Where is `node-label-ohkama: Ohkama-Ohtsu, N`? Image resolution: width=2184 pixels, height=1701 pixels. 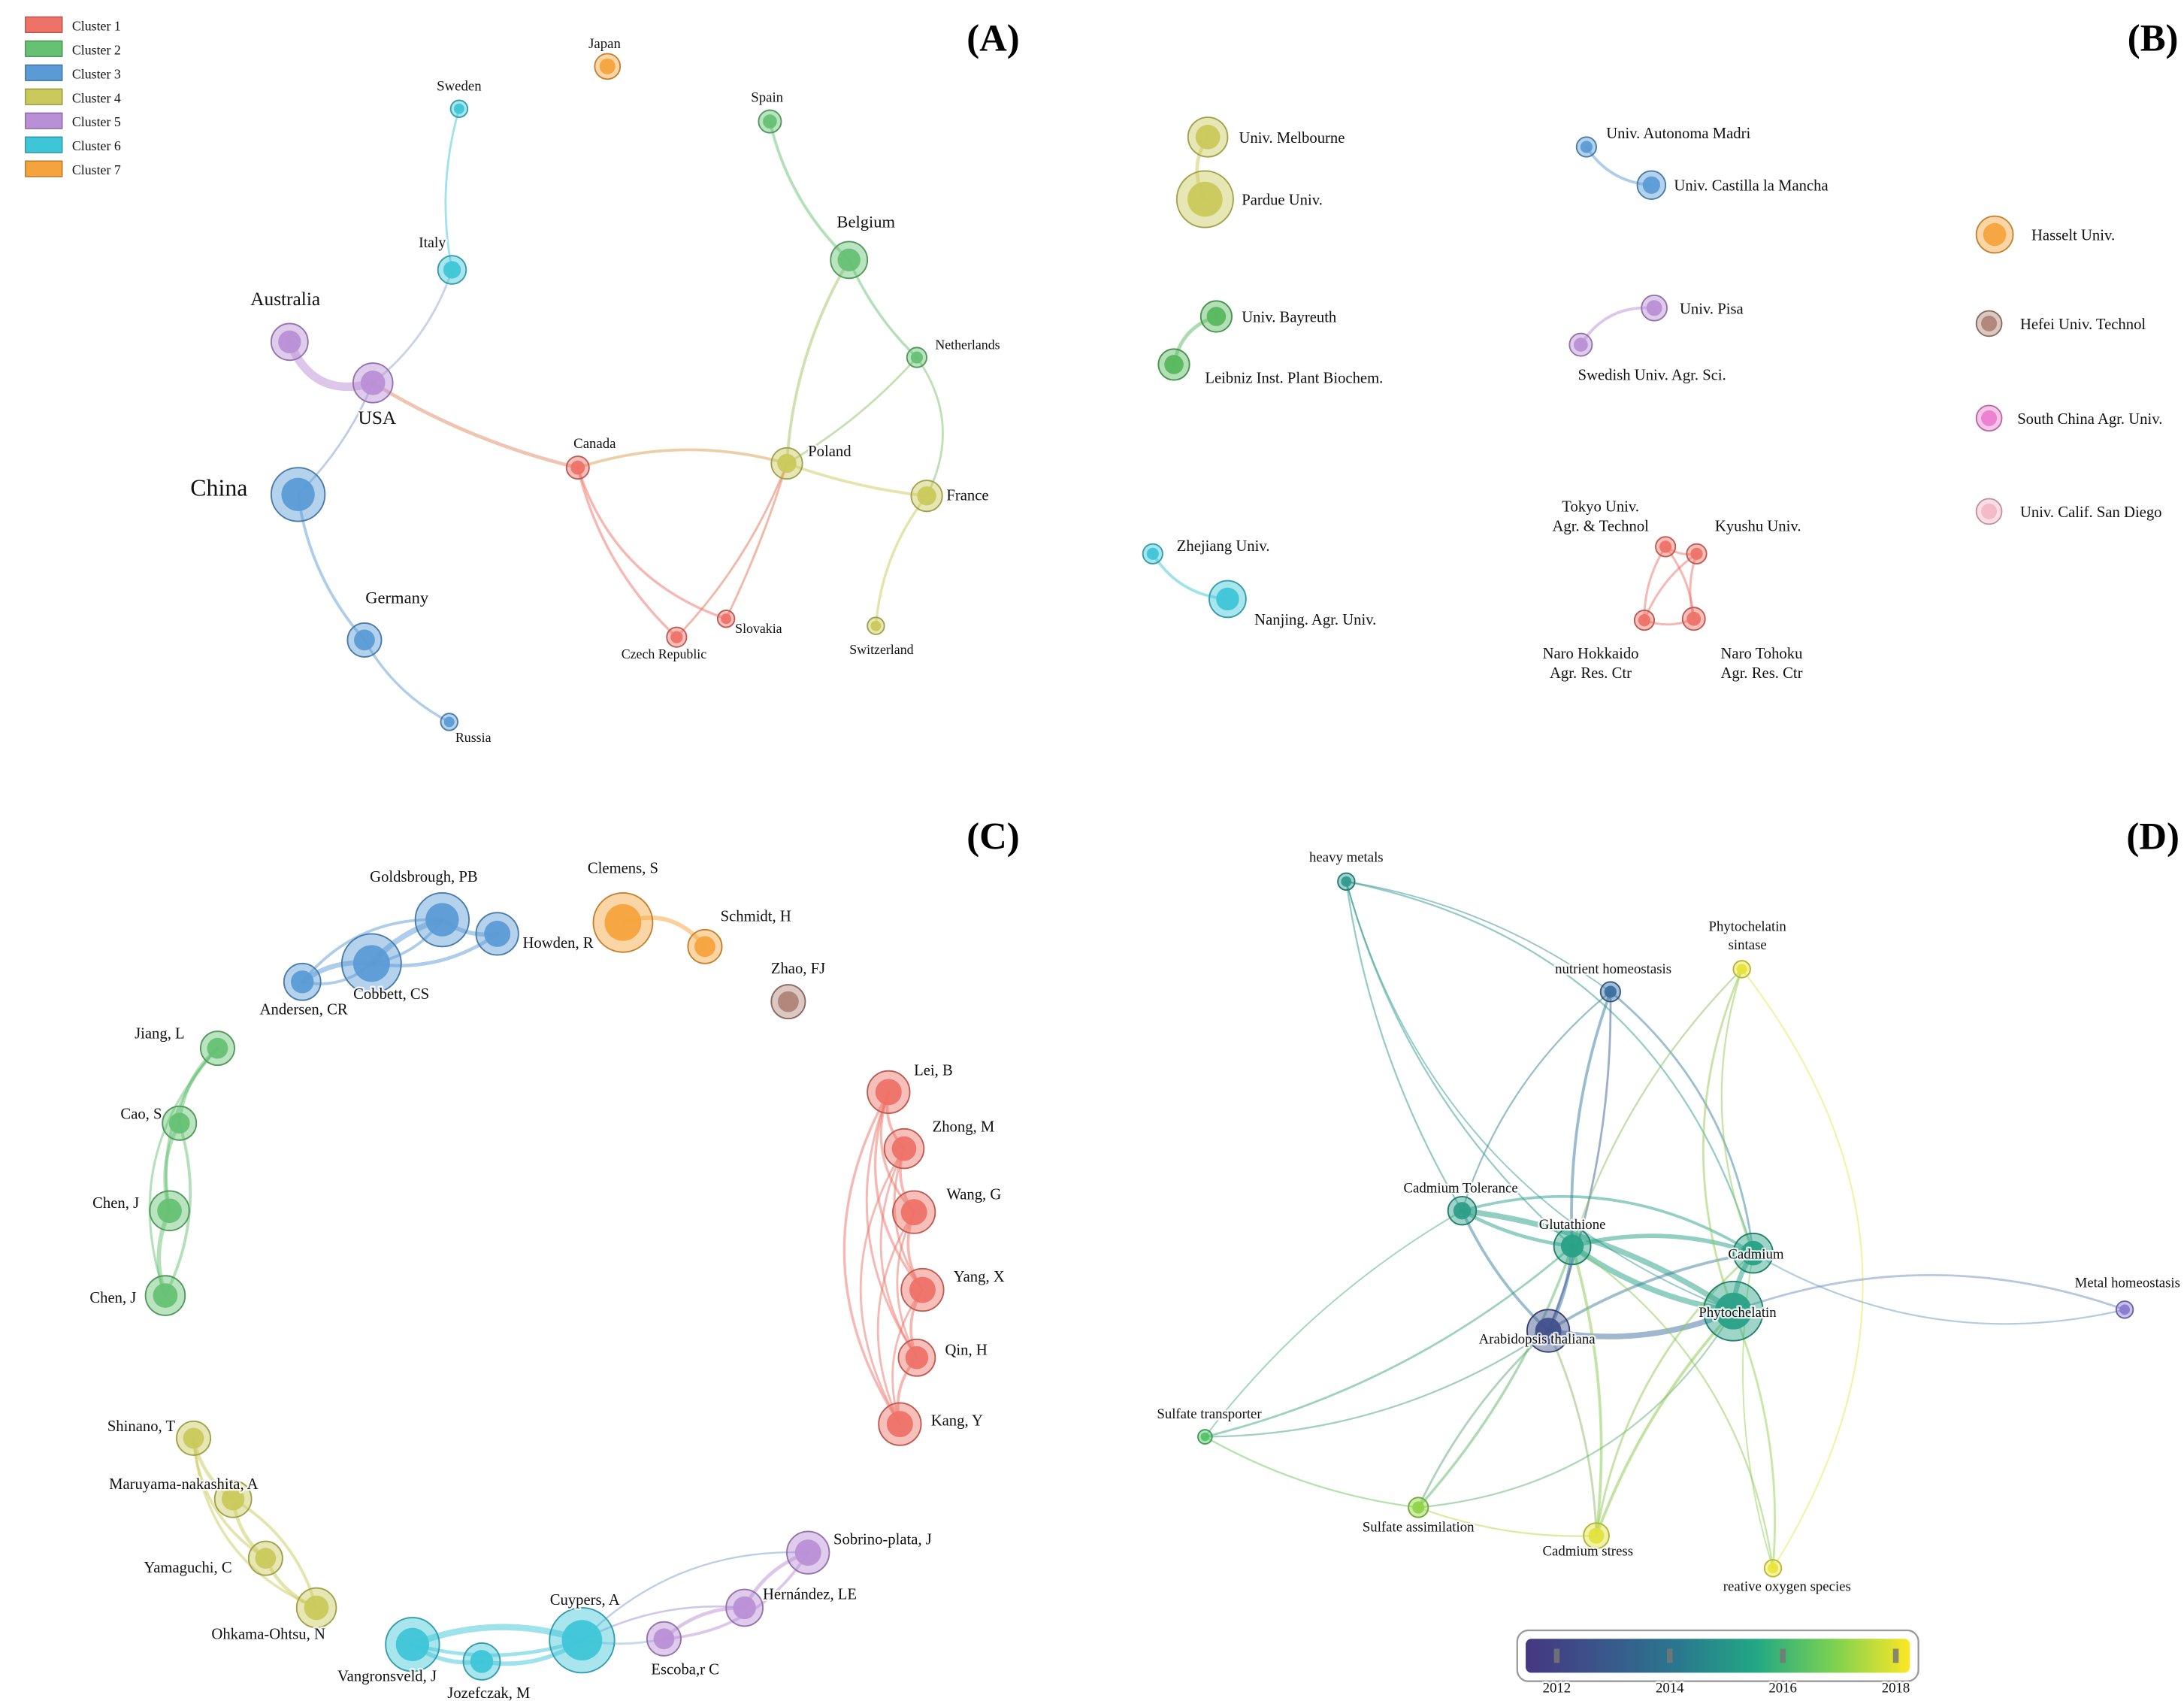
node-label-ohkama: Ohkama-Ohtsu, N is located at coordinates (268, 1634).